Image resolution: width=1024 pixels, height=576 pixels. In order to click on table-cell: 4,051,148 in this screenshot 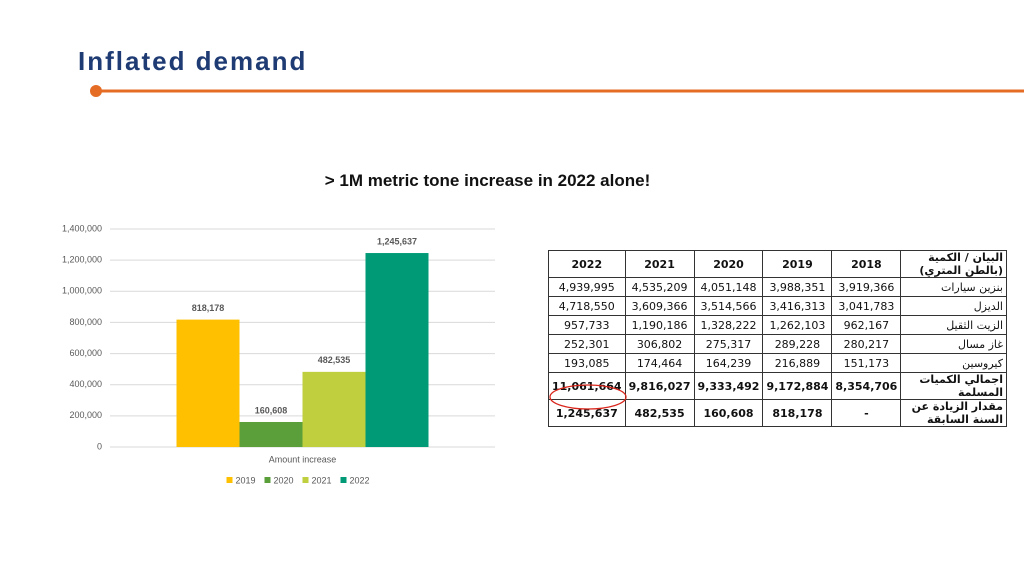, I will do `click(728, 287)`.